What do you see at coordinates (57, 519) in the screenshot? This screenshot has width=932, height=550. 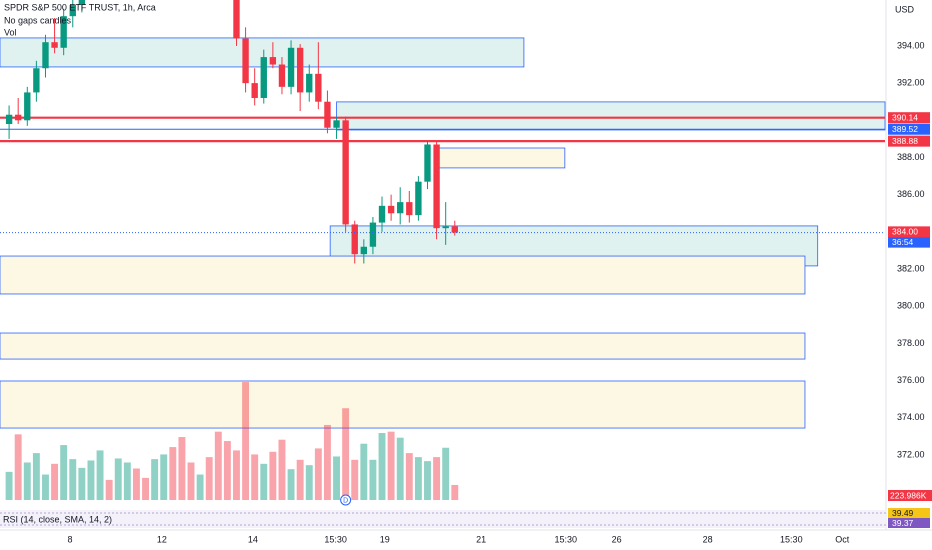 I see `indicator-title: RSI (14, close, SMA, 14, 2)` at bounding box center [57, 519].